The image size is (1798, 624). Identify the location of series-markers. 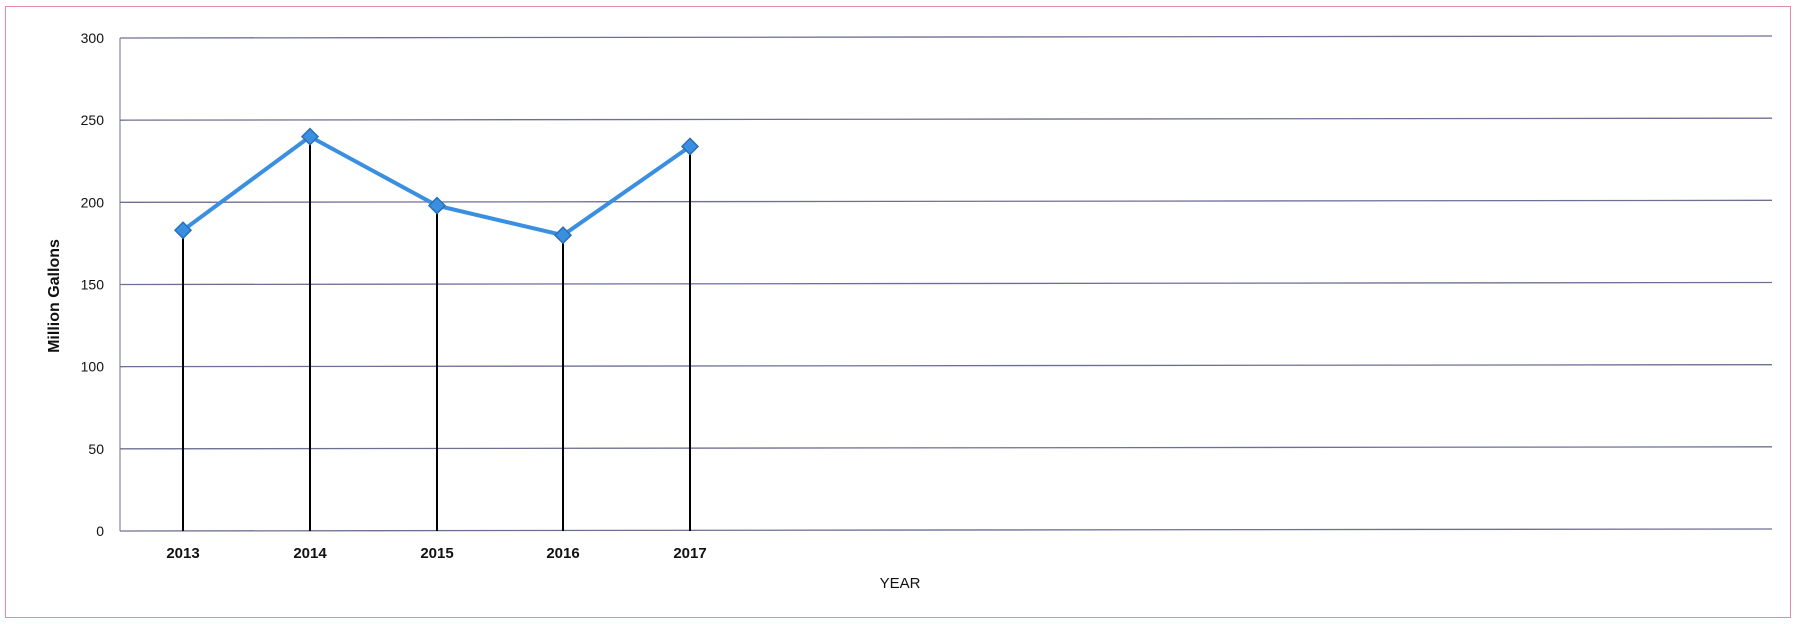
(436, 186).